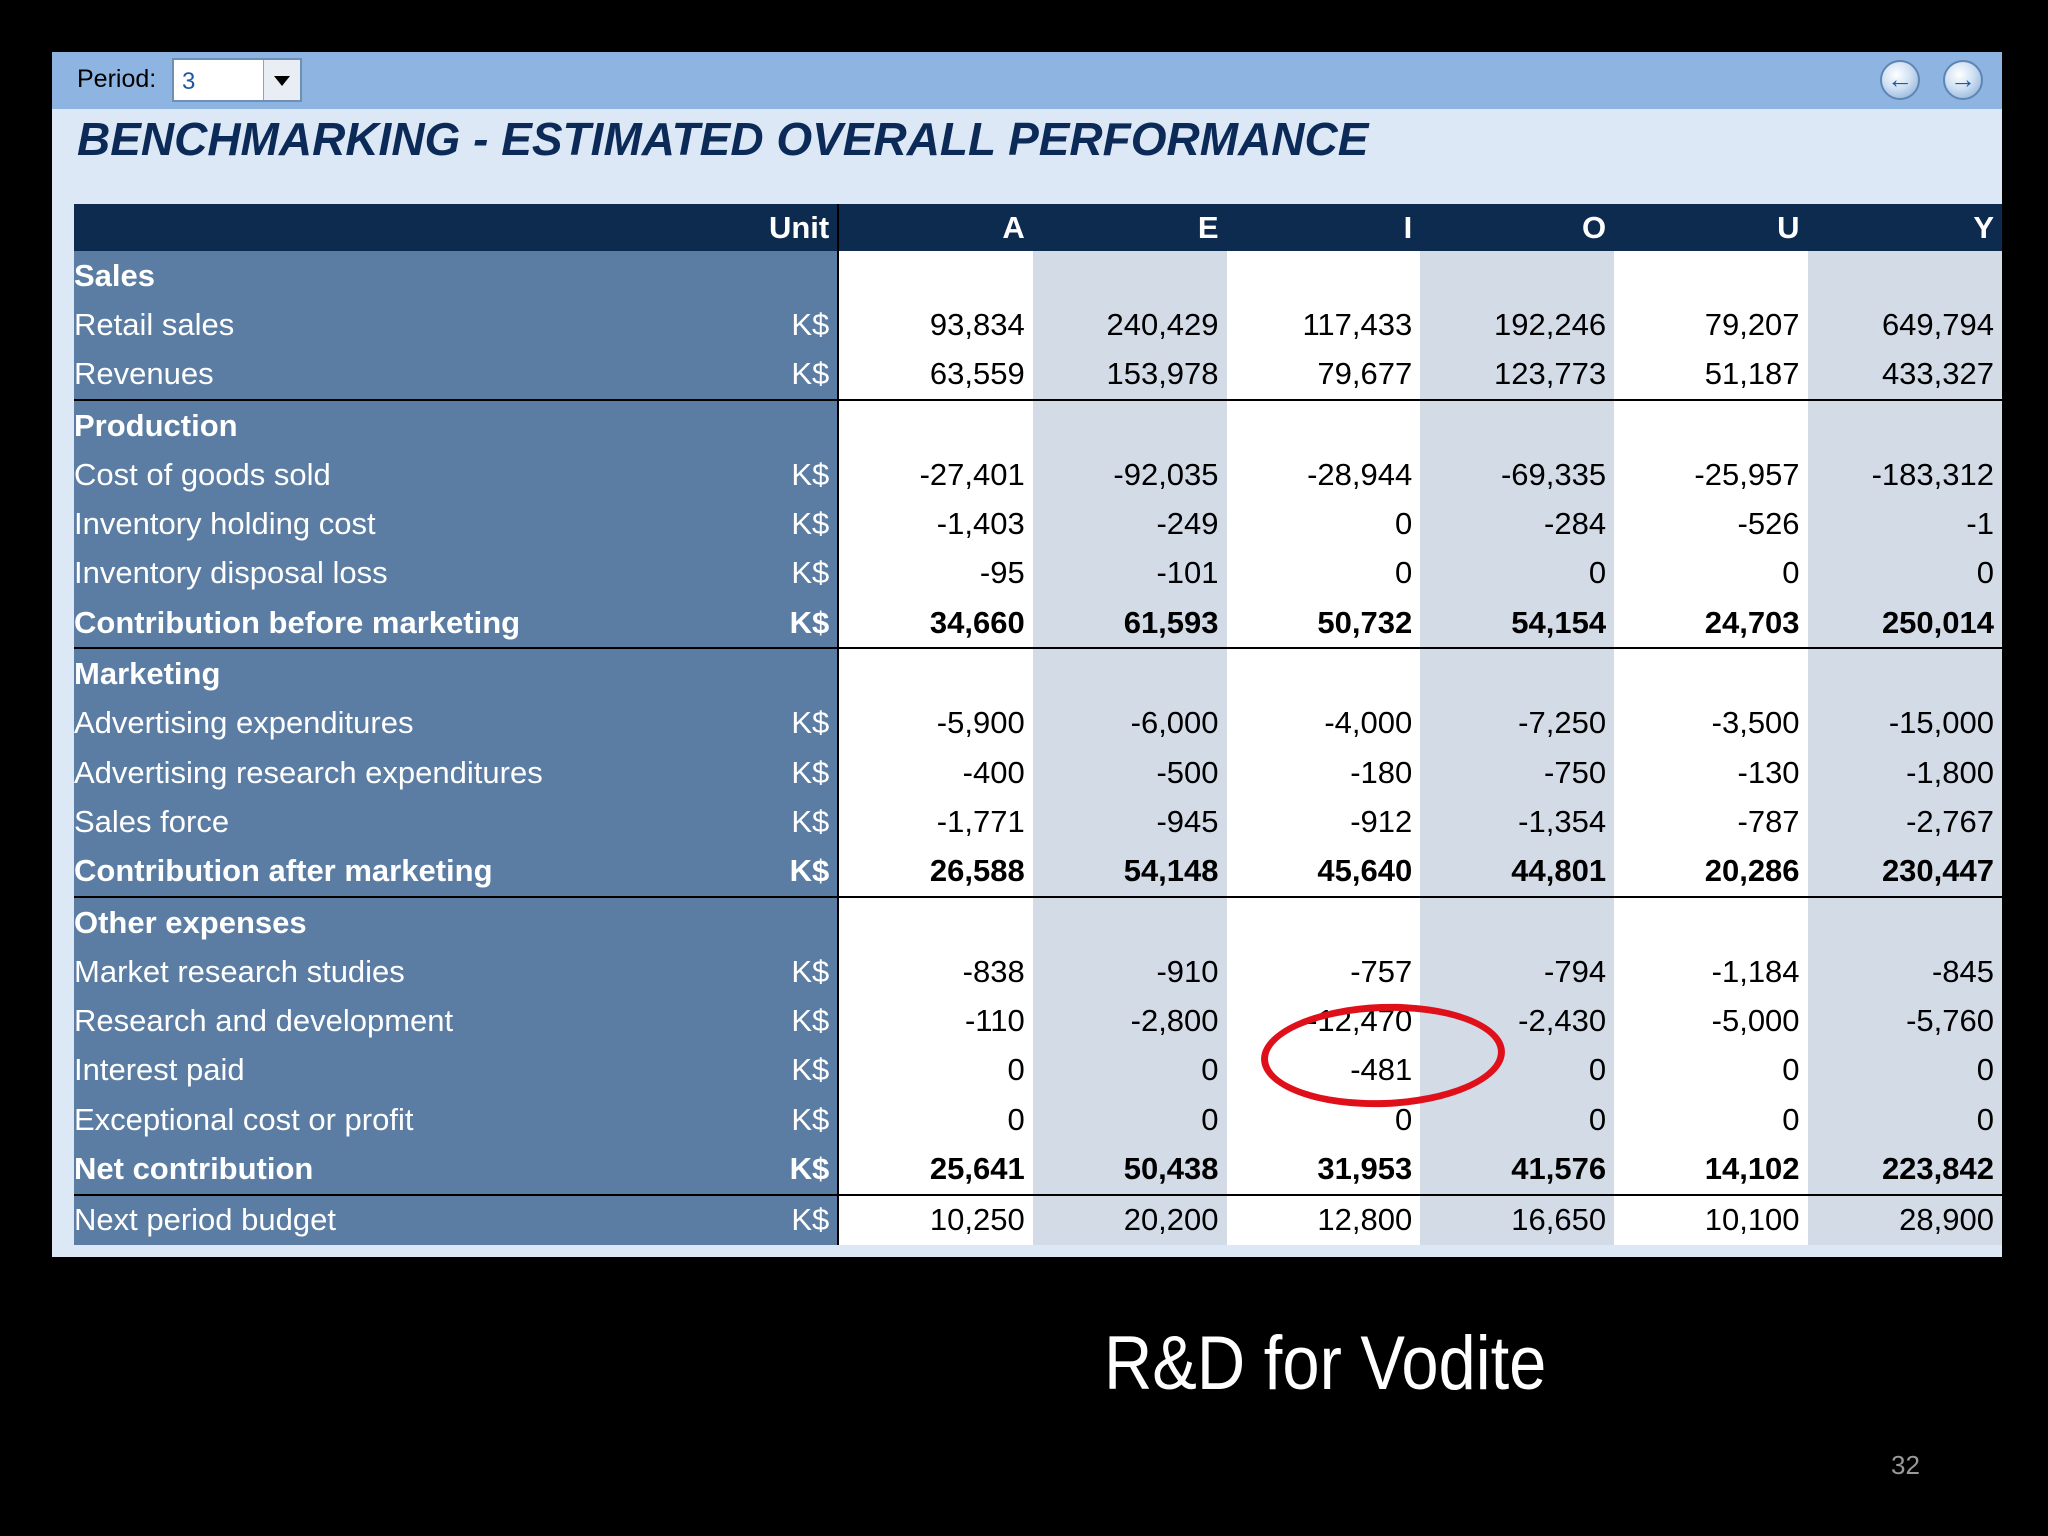 This screenshot has height=1536, width=2048. I want to click on row-label: Production, so click(412, 425).